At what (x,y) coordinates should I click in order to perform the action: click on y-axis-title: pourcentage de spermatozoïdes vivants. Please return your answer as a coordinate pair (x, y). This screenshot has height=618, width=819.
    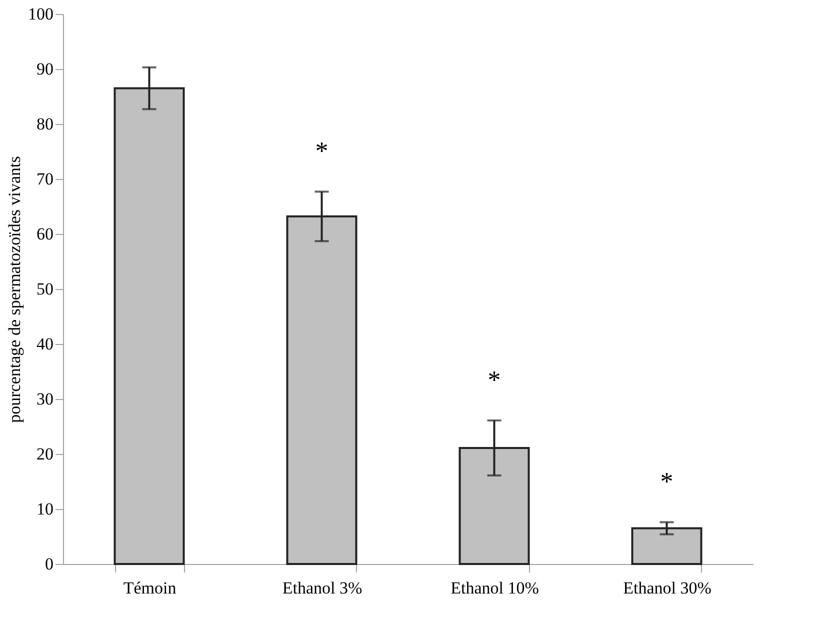
    Looking at the image, I should click on (14, 289).